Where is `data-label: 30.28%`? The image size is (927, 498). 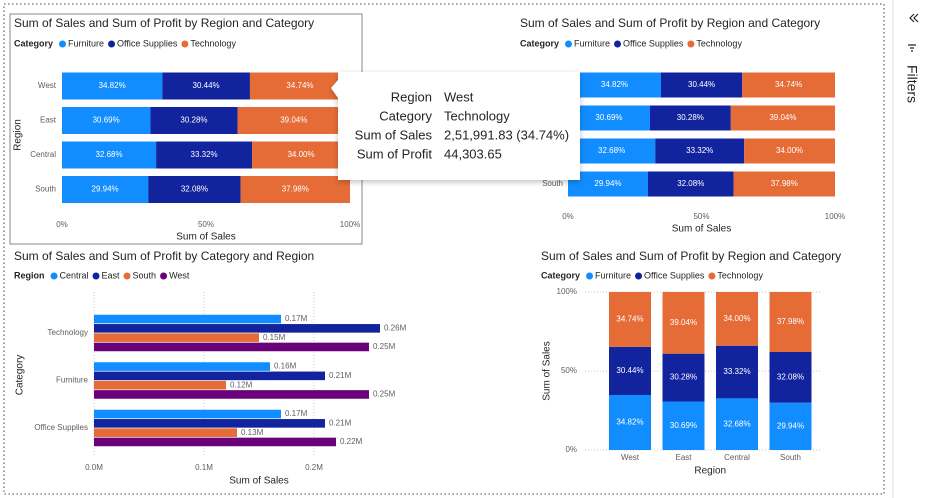
data-label: 30.28% is located at coordinates (193, 120).